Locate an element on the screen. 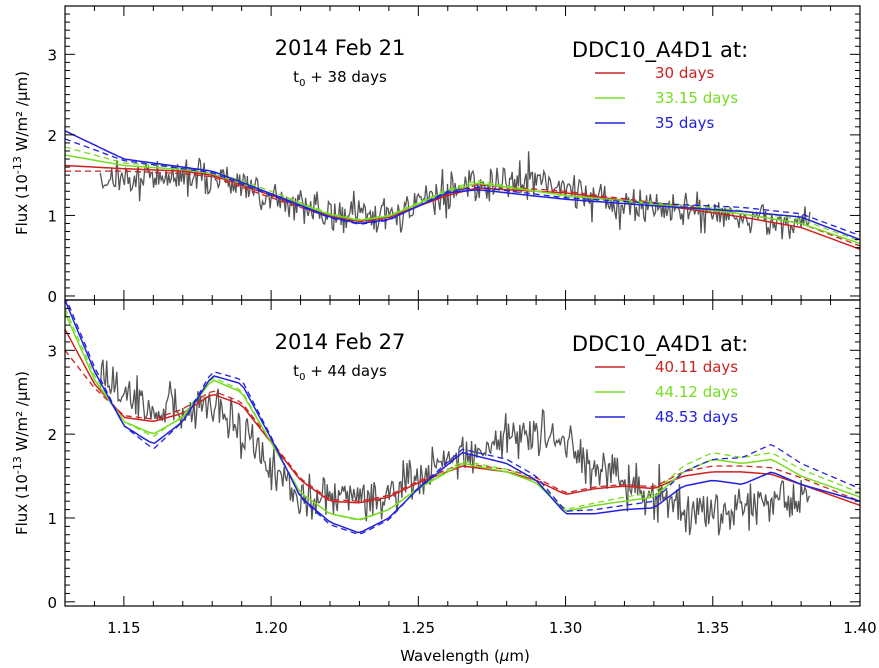 The height and width of the screenshot is (668, 879). observed-spectrum is located at coordinates (455, 195).